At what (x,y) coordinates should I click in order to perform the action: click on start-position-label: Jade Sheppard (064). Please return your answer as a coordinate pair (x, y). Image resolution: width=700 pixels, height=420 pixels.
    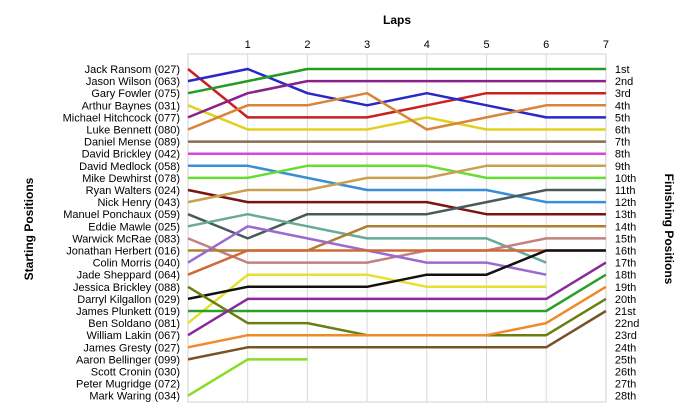
    Looking at the image, I should click on (128, 276).